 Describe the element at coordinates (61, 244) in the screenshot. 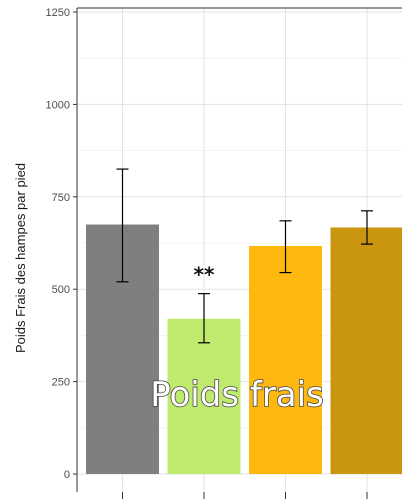

I see `y-axis-ticks: 0 250 500 750 1000 1250` at that location.